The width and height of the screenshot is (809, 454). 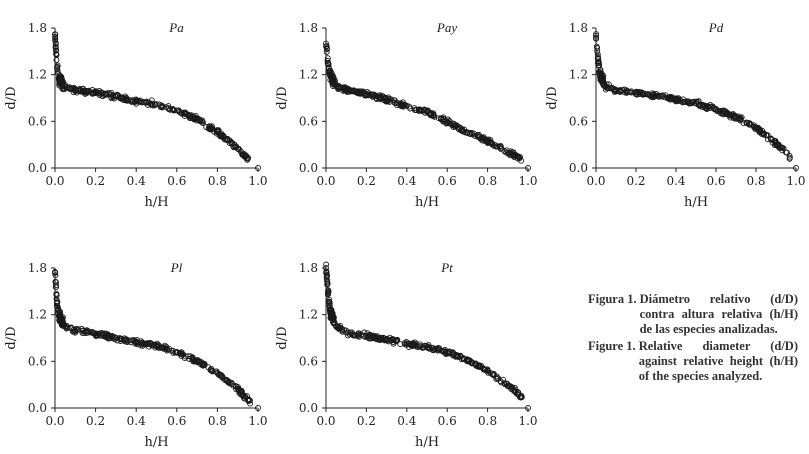 I want to click on x-tick-label: 0.8, so click(x=487, y=181).